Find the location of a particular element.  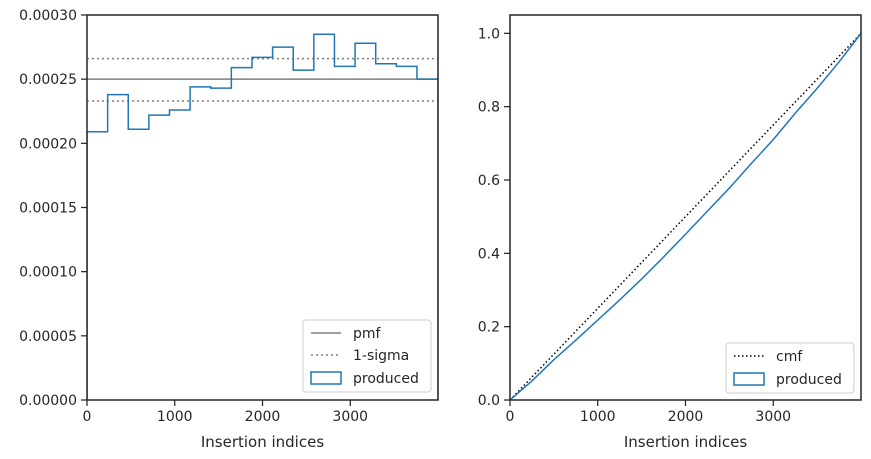

left-legend-box is located at coordinates (367, 356).